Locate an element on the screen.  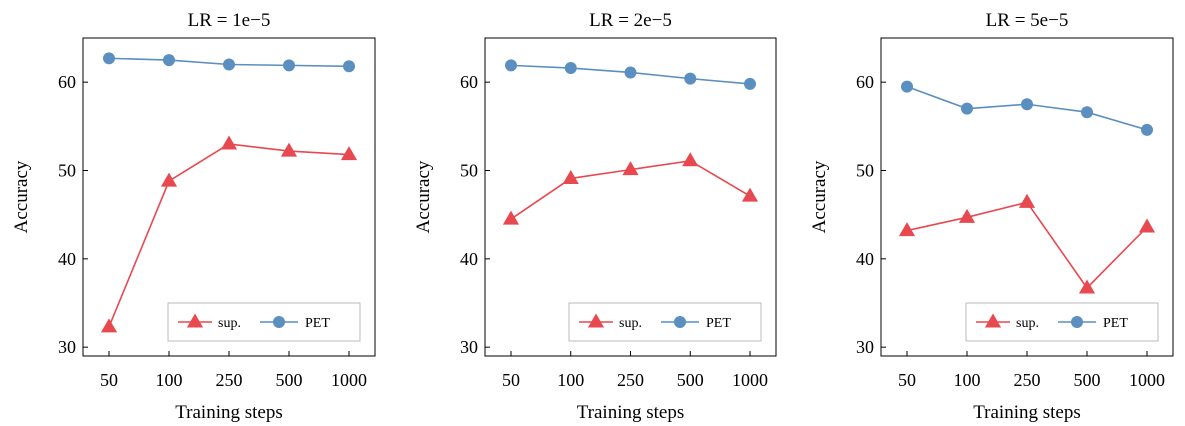
chart-title: LR = 1e−5 is located at coordinates (229, 20).